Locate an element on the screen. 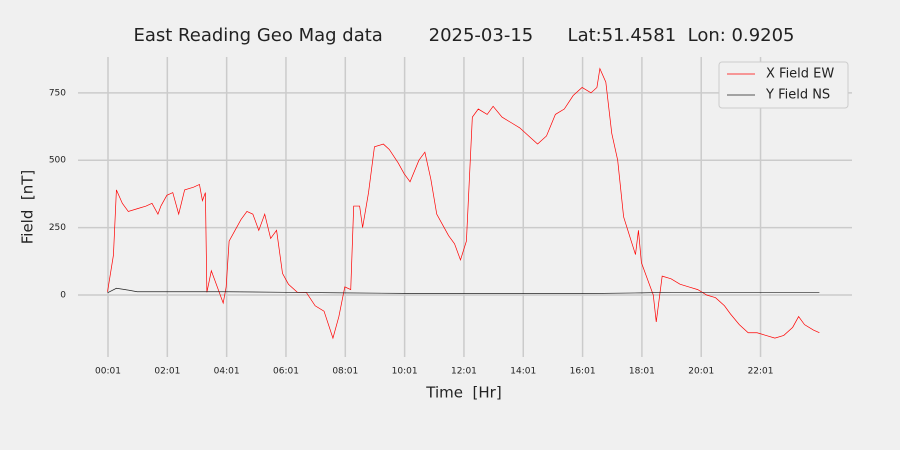 This screenshot has width=900, height=450. legend: X Field EW Y Field NS is located at coordinates (783, 85).